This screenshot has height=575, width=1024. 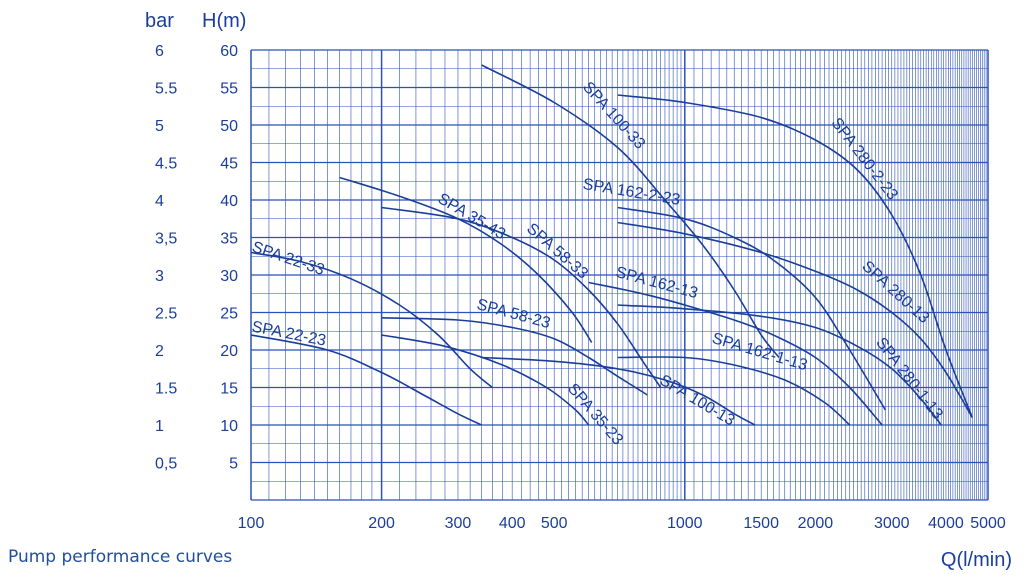 What do you see at coordinates (909, 379) in the screenshot?
I see `curve-label-spa-280-1-13: SPA 280-1-13` at bounding box center [909, 379].